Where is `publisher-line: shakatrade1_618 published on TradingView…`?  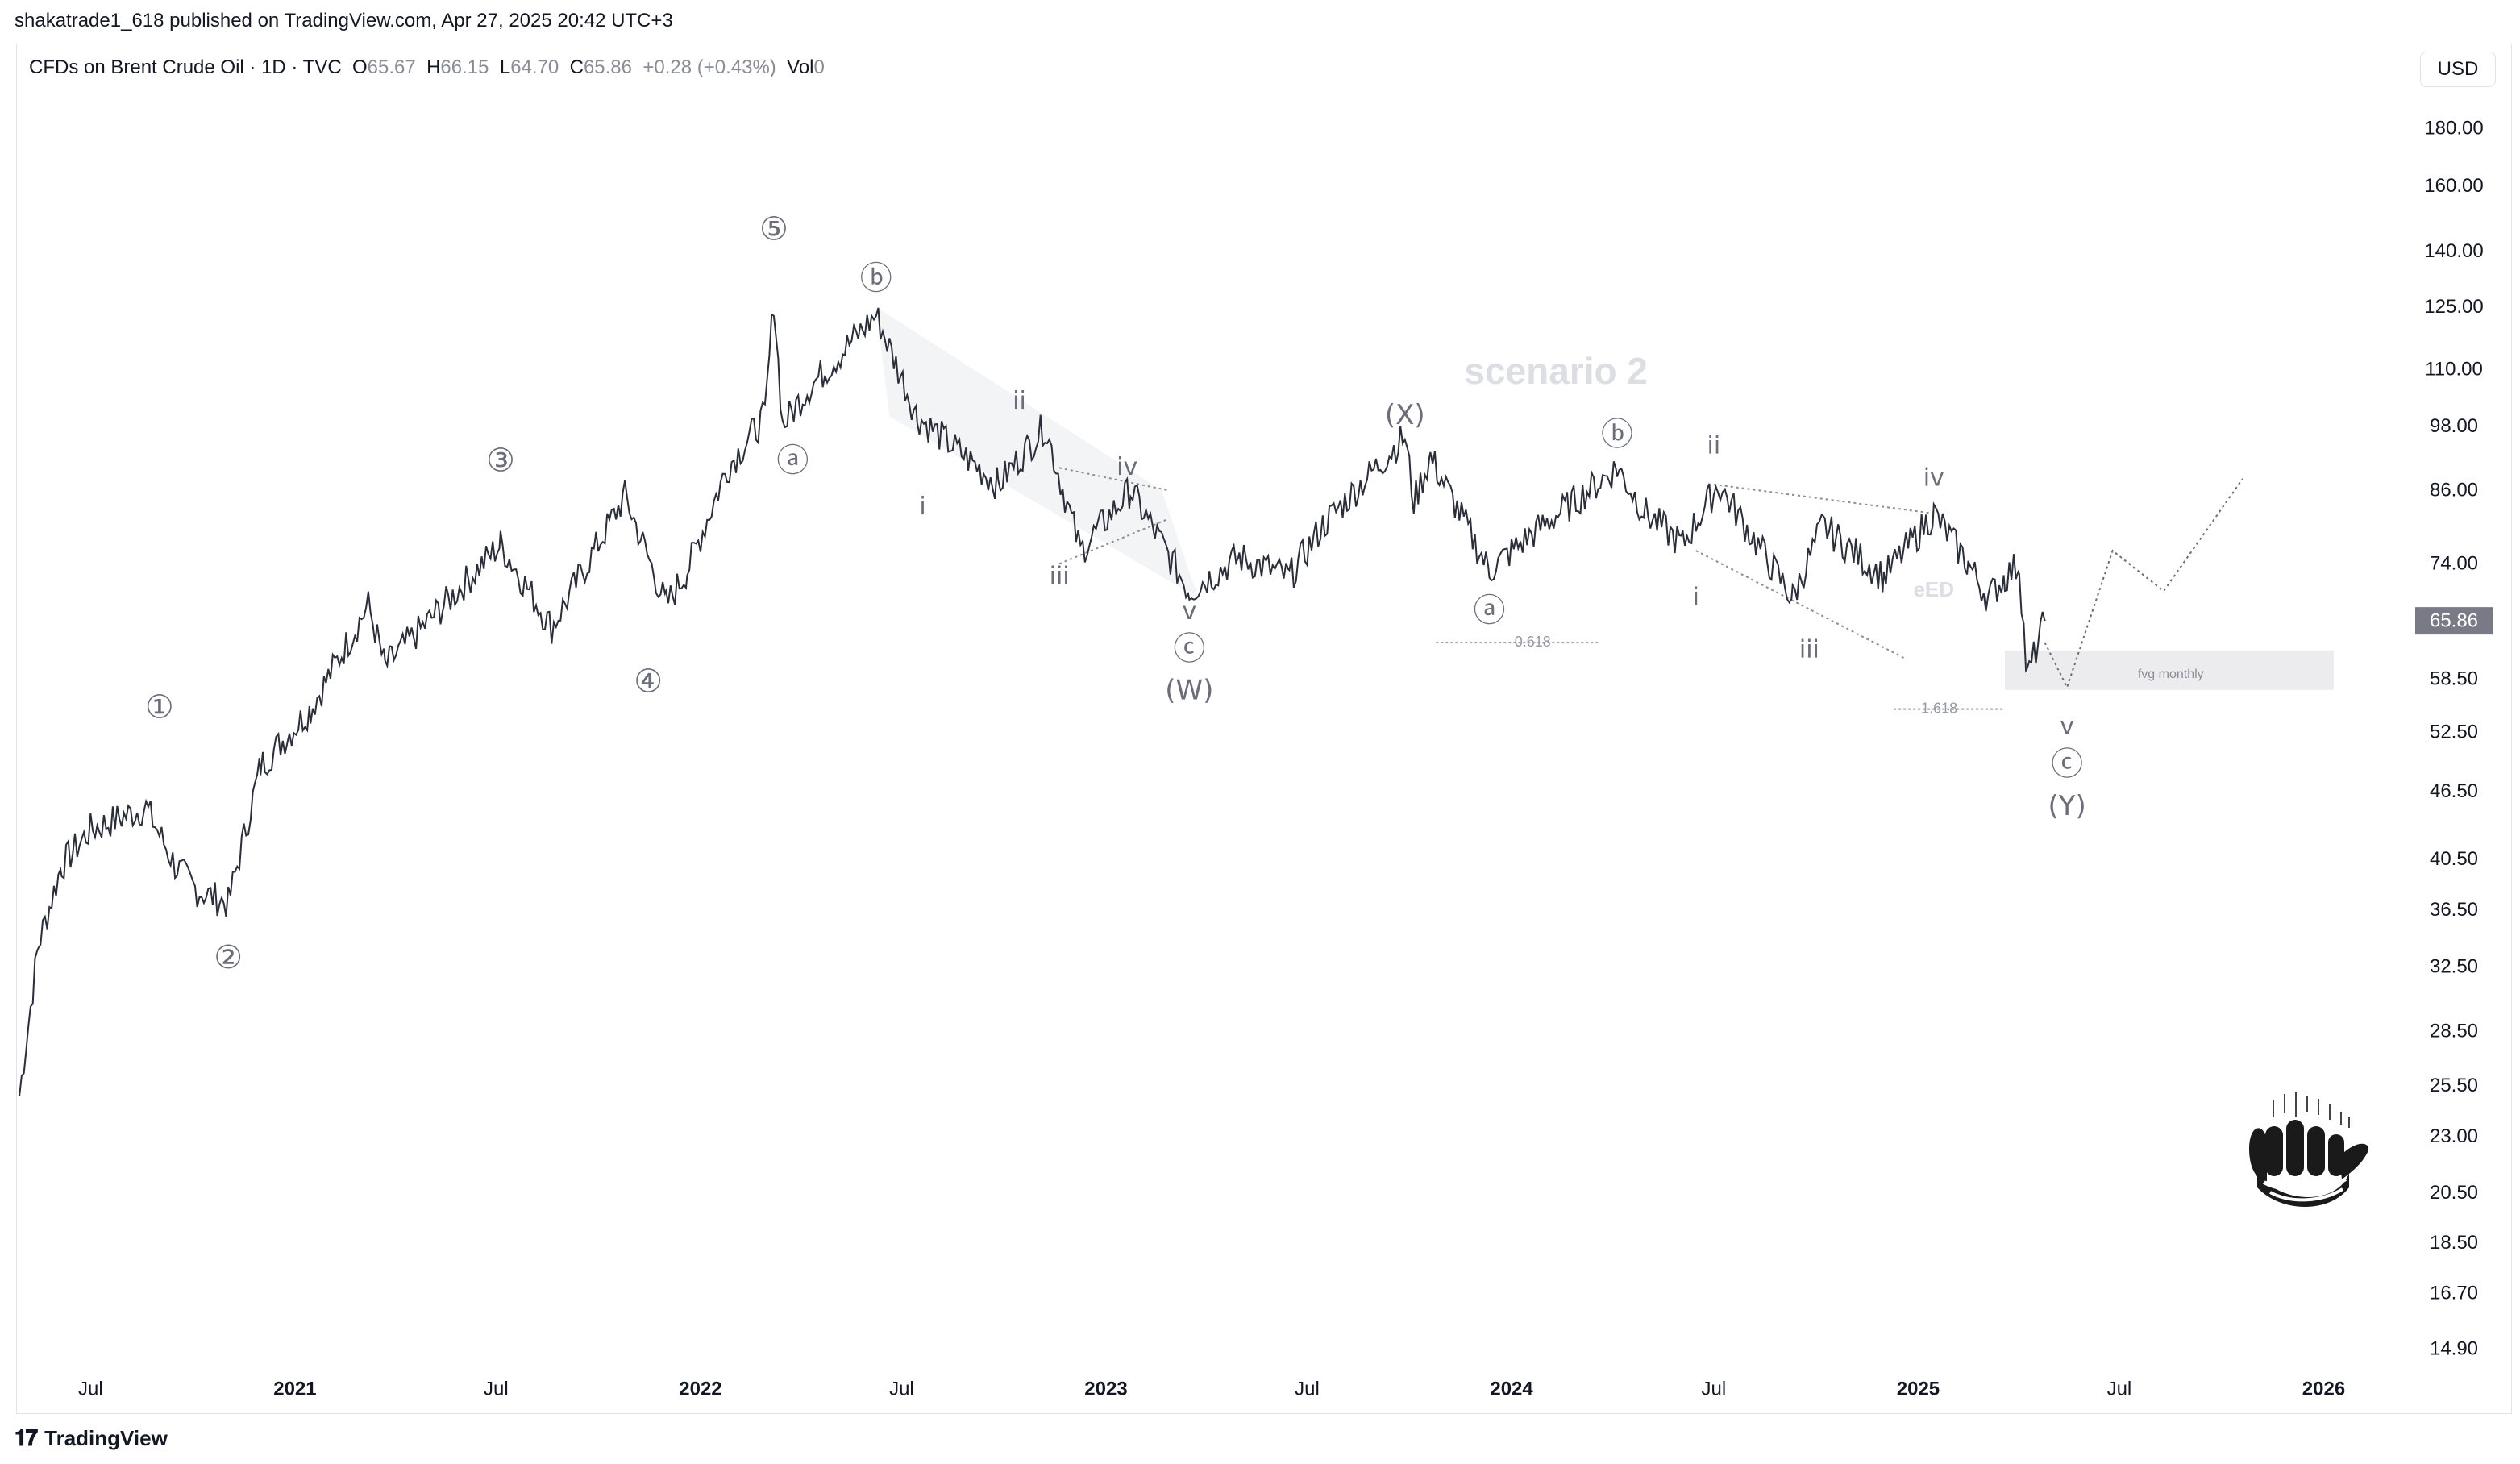 publisher-line: shakatrade1_618 published on TradingView… is located at coordinates (344, 21).